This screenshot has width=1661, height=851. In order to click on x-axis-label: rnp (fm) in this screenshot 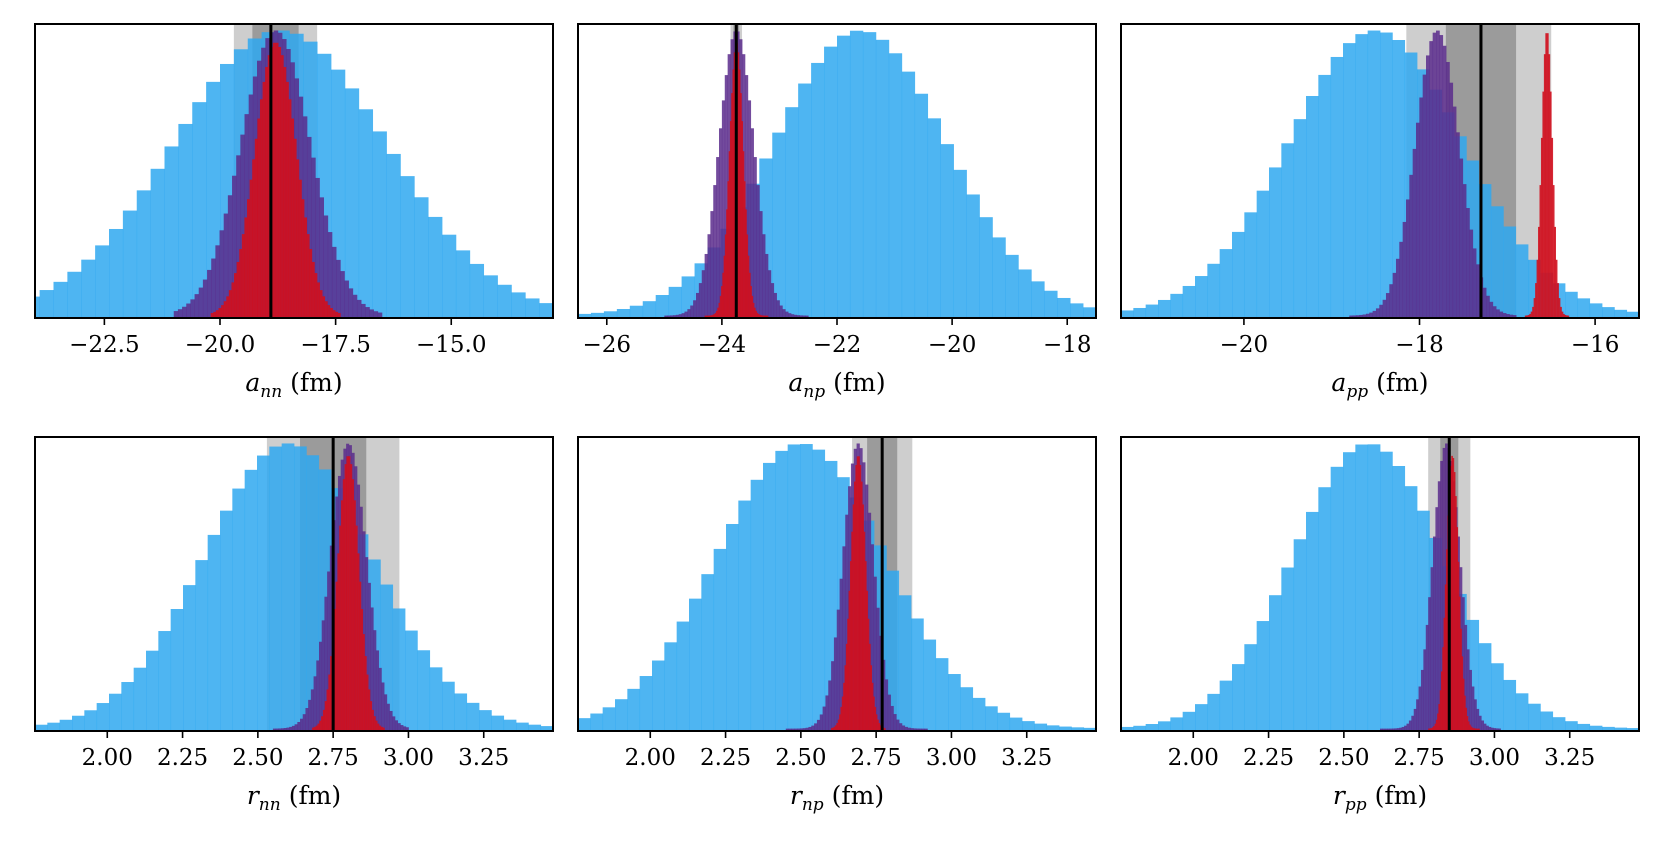, I will do `click(837, 798)`.